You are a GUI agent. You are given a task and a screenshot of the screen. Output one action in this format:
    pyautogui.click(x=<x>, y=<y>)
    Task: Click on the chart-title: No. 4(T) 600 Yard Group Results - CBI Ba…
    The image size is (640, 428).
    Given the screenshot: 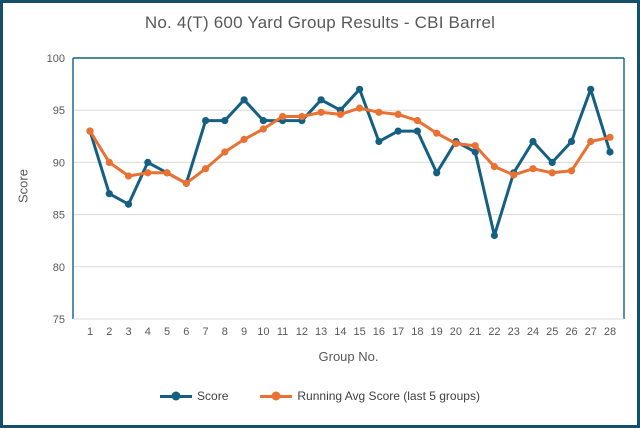 What is the action you would take?
    pyautogui.click(x=320, y=22)
    